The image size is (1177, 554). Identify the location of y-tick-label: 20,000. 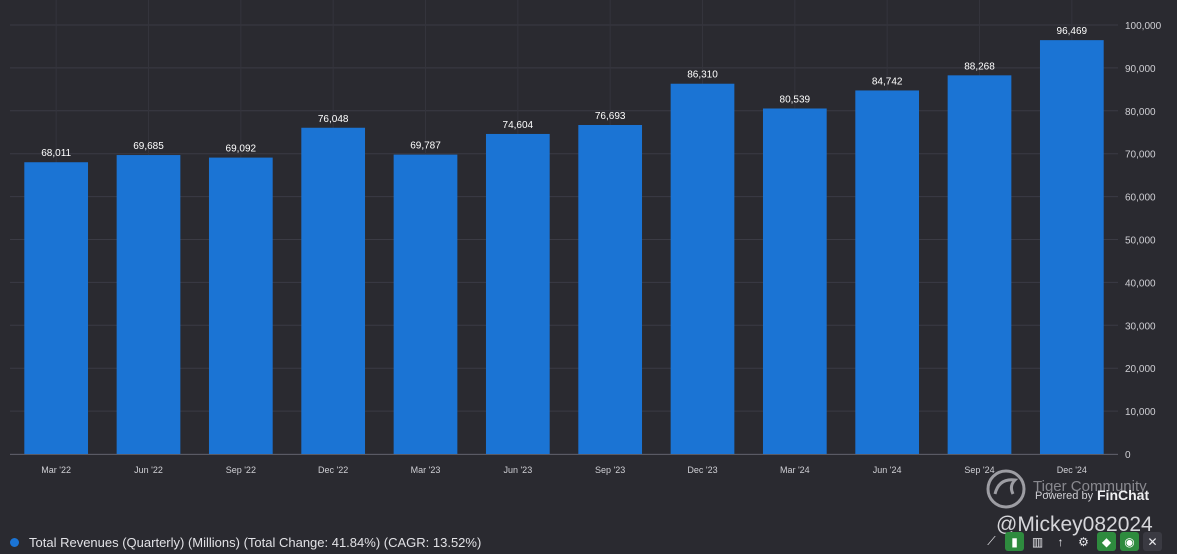
(1140, 369).